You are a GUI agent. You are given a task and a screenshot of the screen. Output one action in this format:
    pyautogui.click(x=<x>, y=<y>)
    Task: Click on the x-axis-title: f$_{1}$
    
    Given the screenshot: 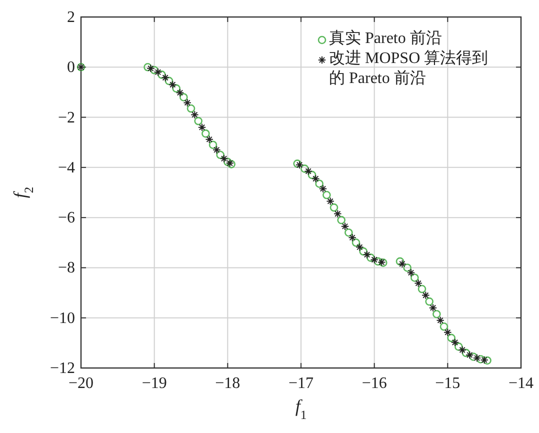 What is the action you would take?
    pyautogui.click(x=301, y=409)
    